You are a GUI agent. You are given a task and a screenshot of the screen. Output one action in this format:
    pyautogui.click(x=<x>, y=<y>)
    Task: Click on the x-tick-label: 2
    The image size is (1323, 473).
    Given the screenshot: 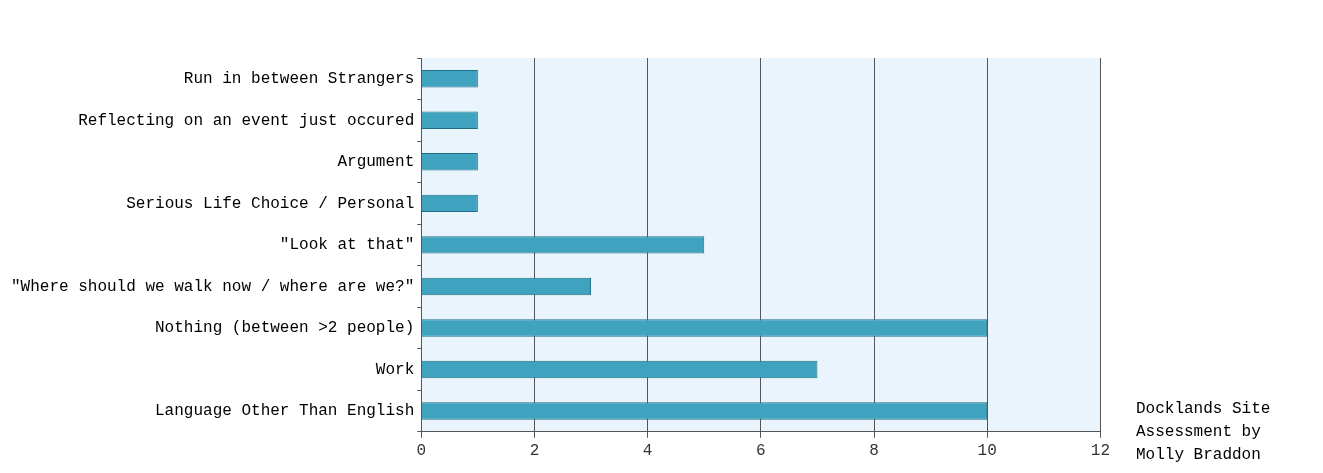 What is the action you would take?
    pyautogui.click(x=534, y=450)
    